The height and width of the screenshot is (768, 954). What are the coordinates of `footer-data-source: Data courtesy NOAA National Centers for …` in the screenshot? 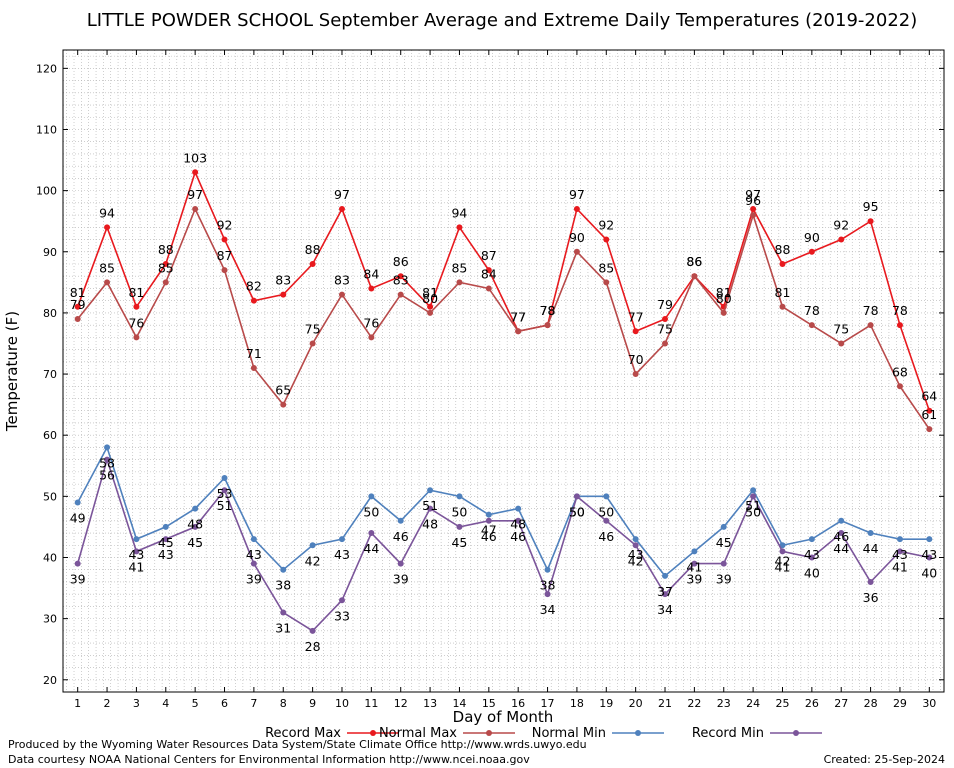 It's located at (269, 759).